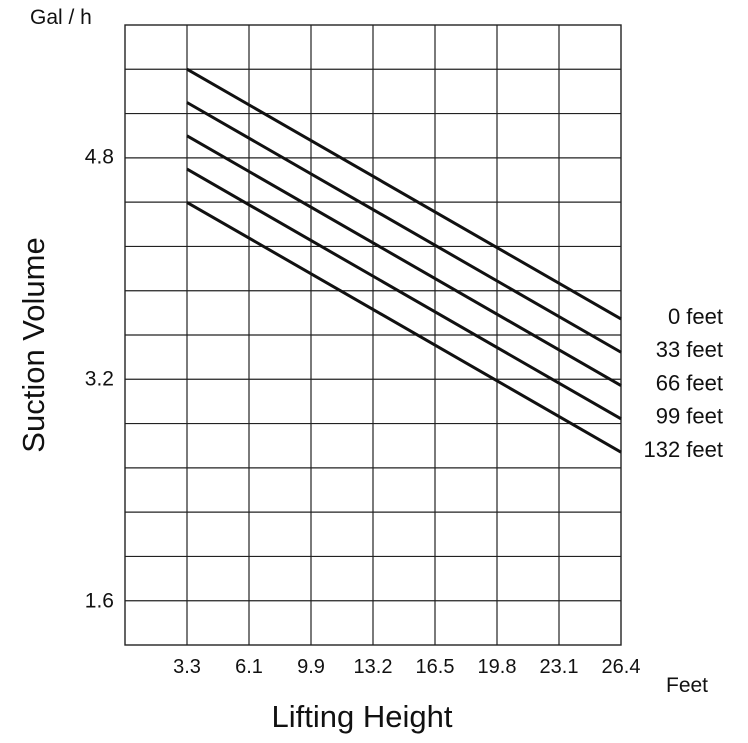  What do you see at coordinates (99, 601) in the screenshot?
I see `y-tick-label: 1.6` at bounding box center [99, 601].